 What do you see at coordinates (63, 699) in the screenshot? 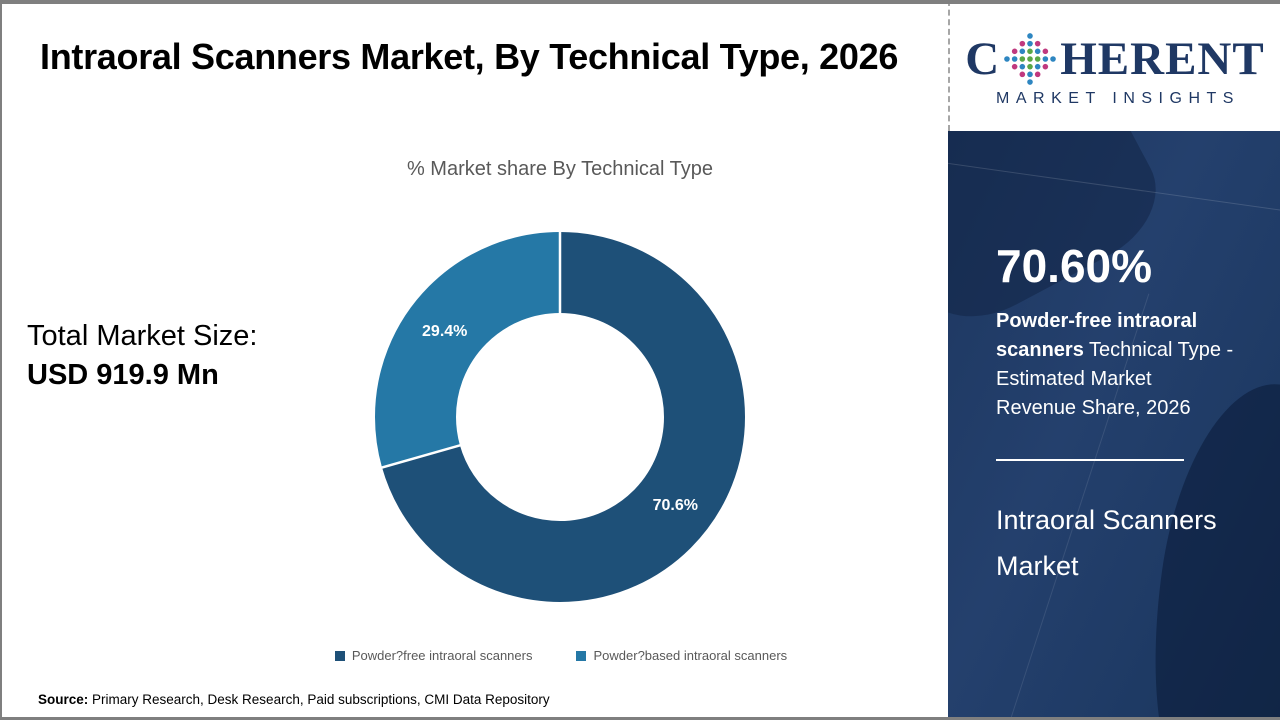
I see `source-label: Source:` at bounding box center [63, 699].